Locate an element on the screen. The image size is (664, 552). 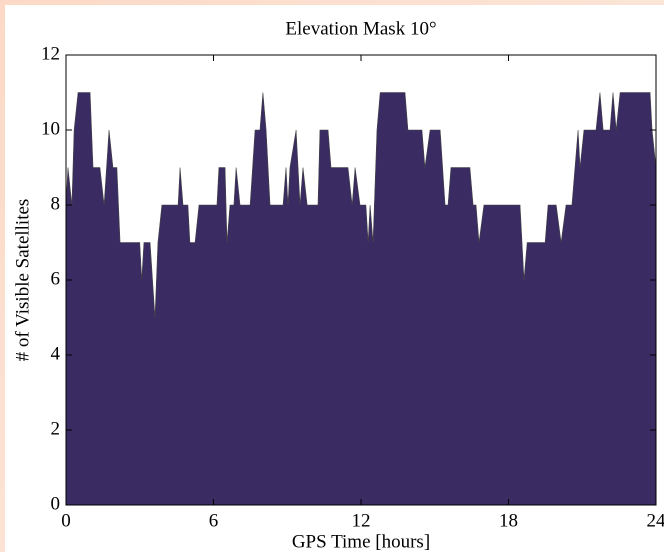
y-tick-label: 10 is located at coordinates (50, 128).